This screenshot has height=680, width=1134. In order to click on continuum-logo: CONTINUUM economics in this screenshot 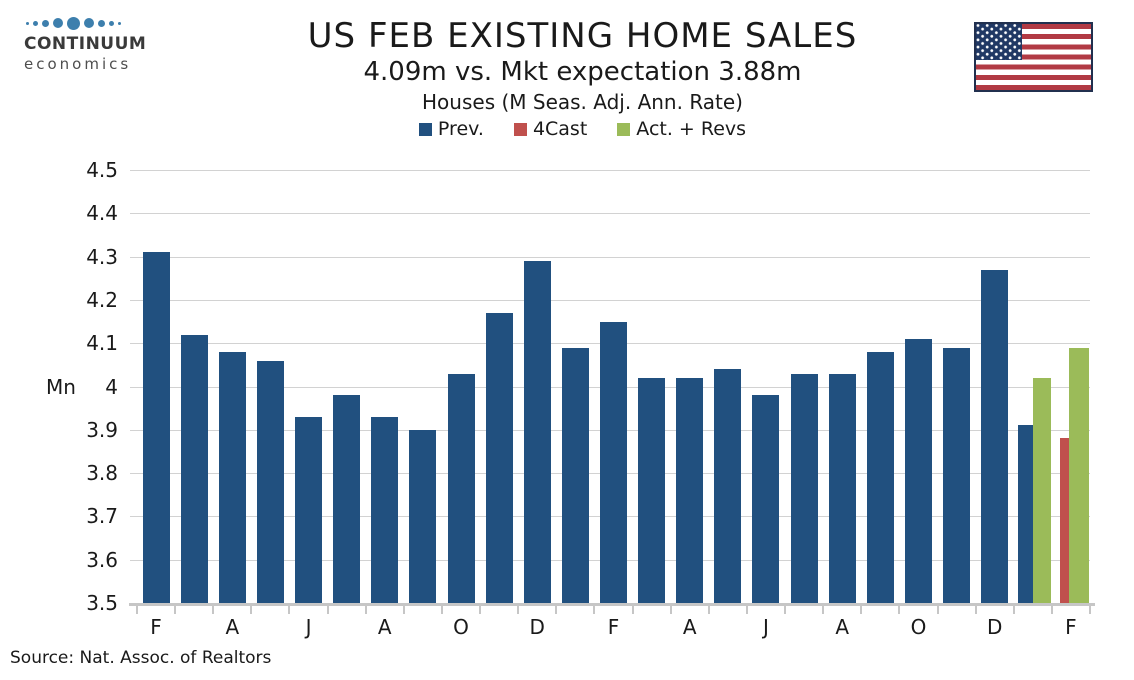, I will do `click(104, 43)`.